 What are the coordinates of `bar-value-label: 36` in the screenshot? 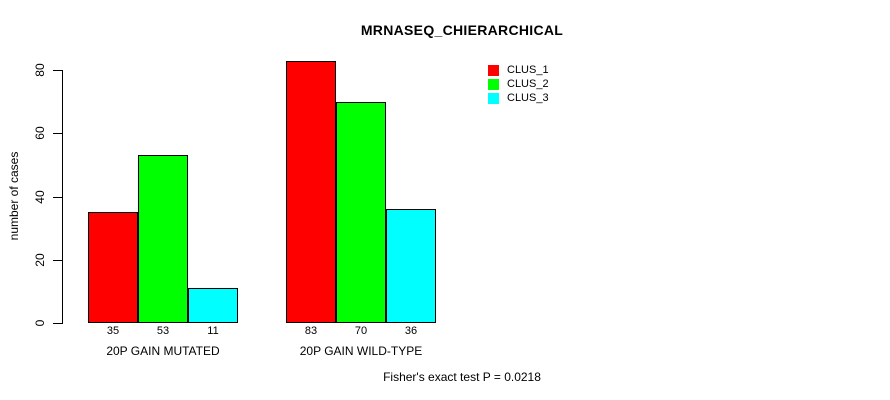 It's located at (411, 331).